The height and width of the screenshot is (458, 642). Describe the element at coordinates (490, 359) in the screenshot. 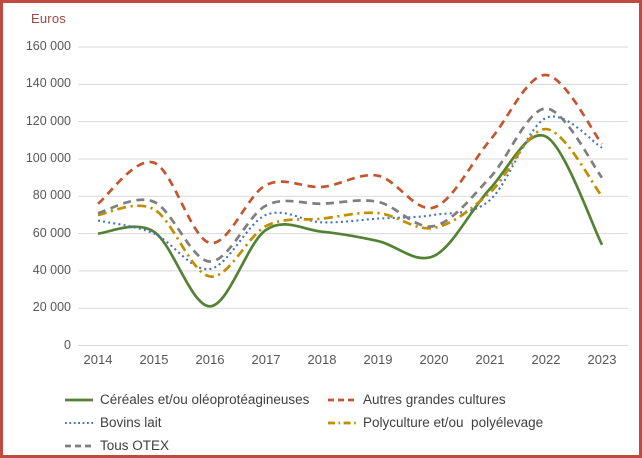

I see `x-tick-label: 2021` at that location.